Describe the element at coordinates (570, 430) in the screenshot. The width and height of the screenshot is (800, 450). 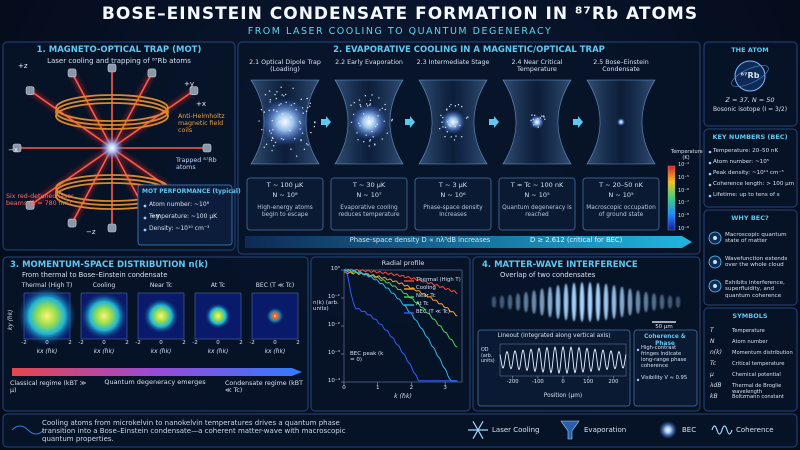
I see `funnel-icon` at that location.